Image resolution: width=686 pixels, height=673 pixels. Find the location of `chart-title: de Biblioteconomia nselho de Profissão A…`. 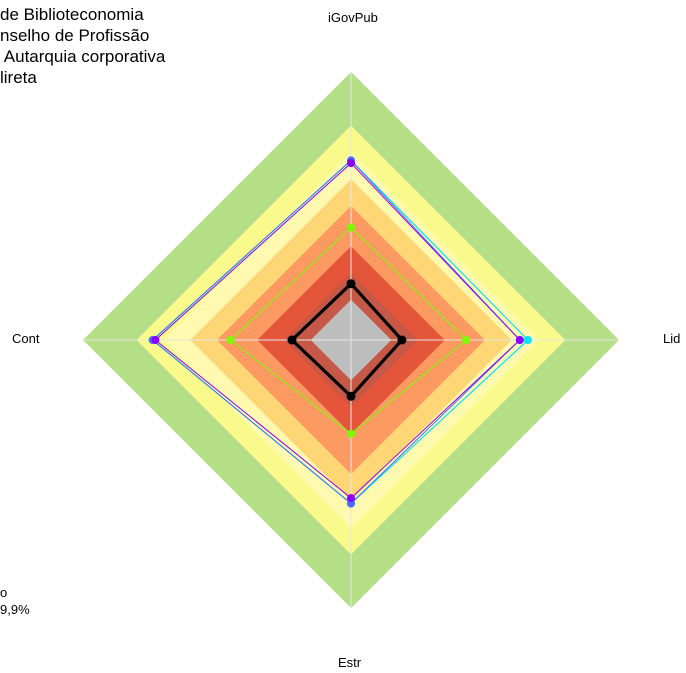

chart-title: de Biblioteconomia nselho de Profissão A… is located at coordinates (82, 46).